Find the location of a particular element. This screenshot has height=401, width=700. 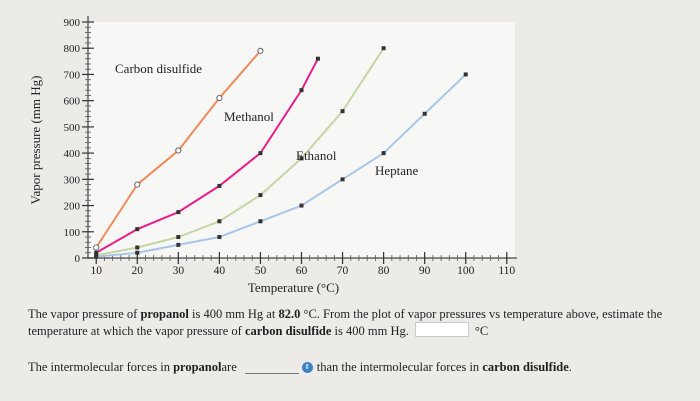

x-tick-label: 110 is located at coordinates (506, 271).